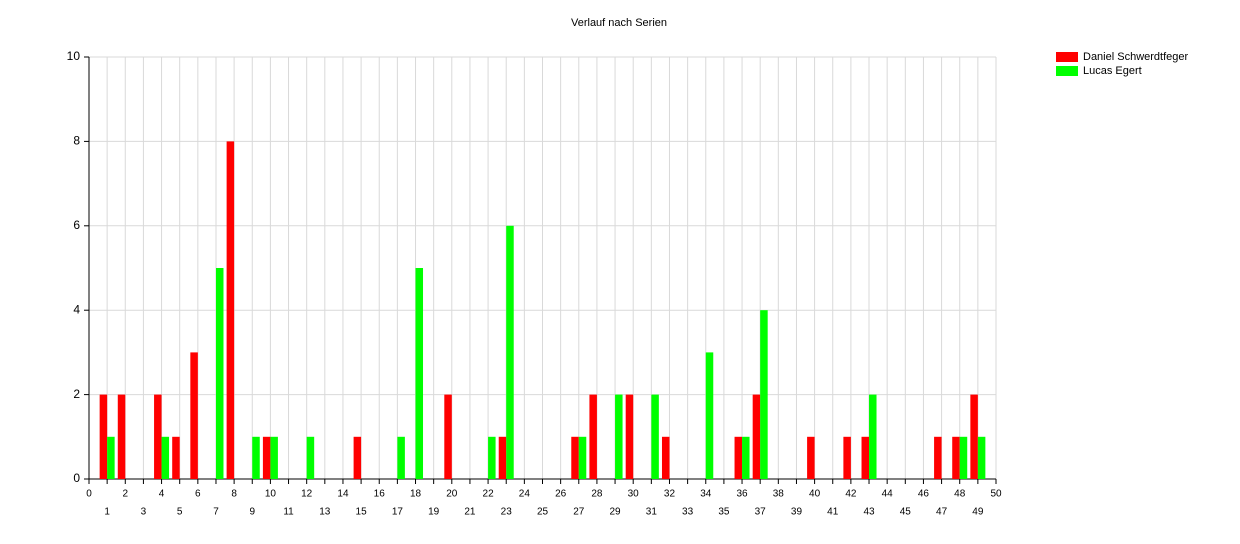 Image resolution: width=1240 pixels, height=544 pixels. What do you see at coordinates (434, 512) in the screenshot?
I see `x-tick-label: 19` at bounding box center [434, 512].